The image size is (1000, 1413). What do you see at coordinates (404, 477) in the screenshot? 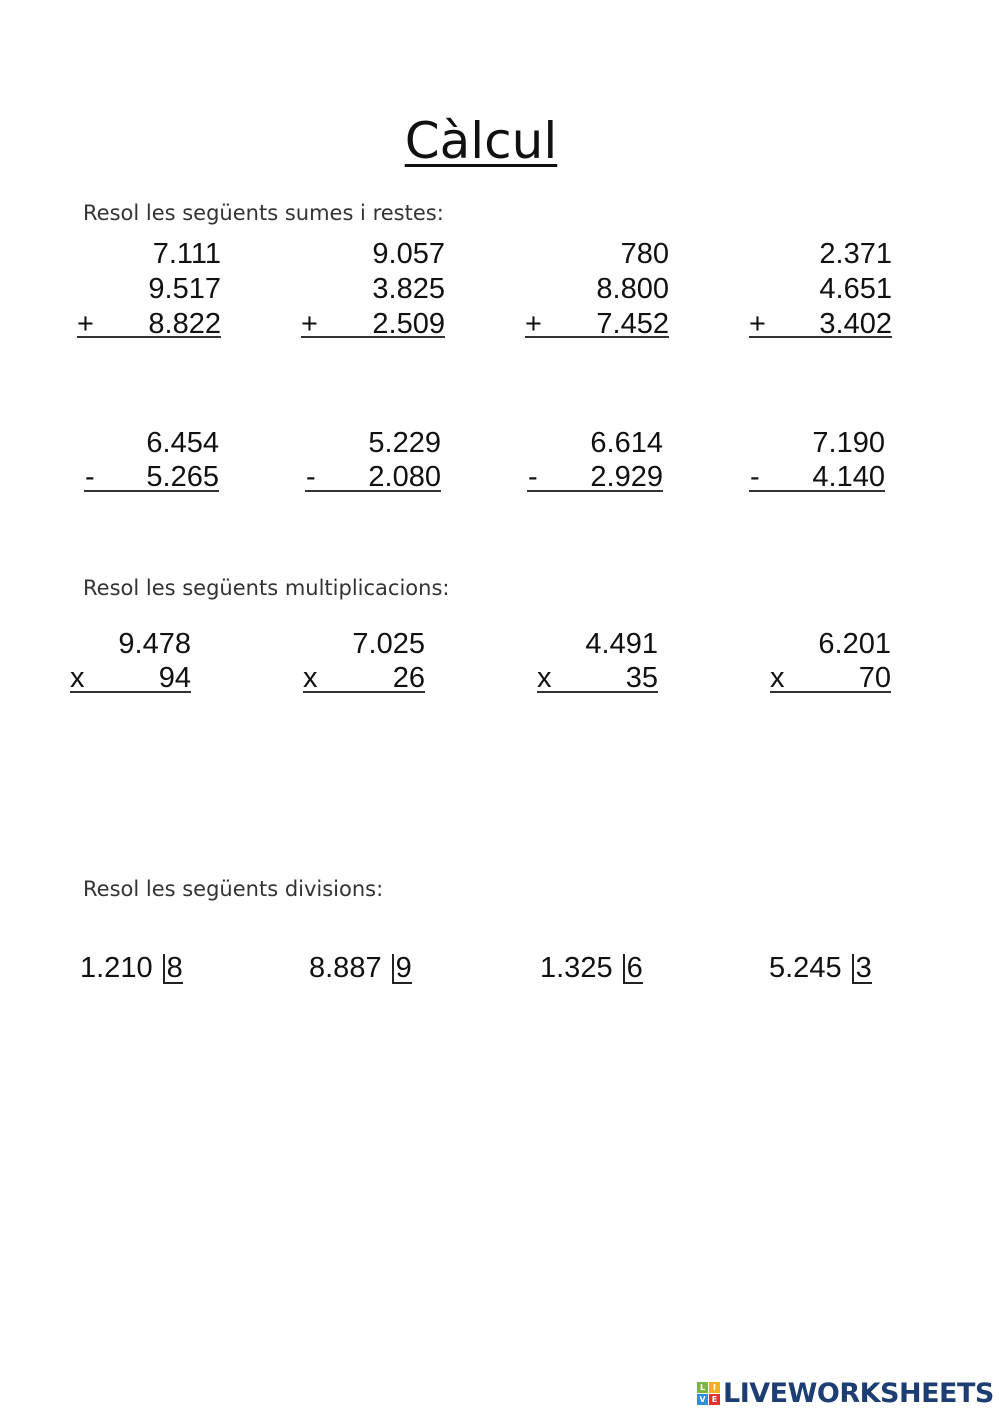
I see `subtraction-term: 2.080` at bounding box center [404, 477].